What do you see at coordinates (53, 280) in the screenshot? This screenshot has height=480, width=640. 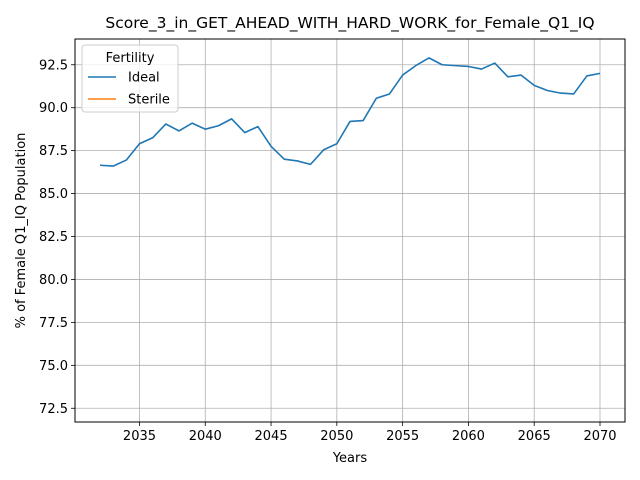 I see `y-tick-label: 80.0` at bounding box center [53, 280].